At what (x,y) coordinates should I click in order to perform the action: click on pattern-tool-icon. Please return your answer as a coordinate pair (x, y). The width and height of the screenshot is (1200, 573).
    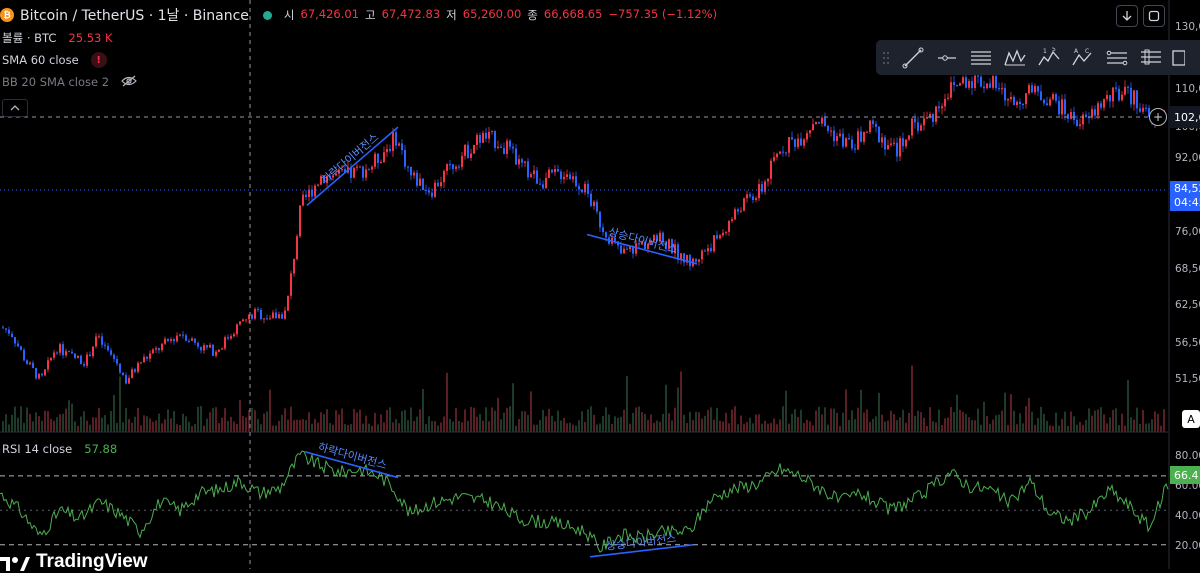
    Looking at the image, I should click on (1015, 58).